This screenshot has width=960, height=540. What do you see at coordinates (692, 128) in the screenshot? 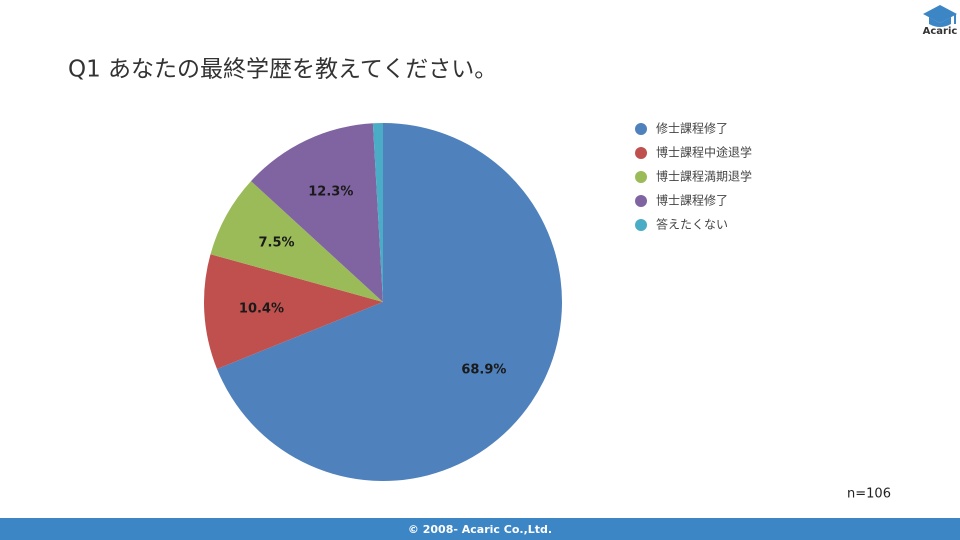
I see `legend-label: 修士課程修了` at bounding box center [692, 128].